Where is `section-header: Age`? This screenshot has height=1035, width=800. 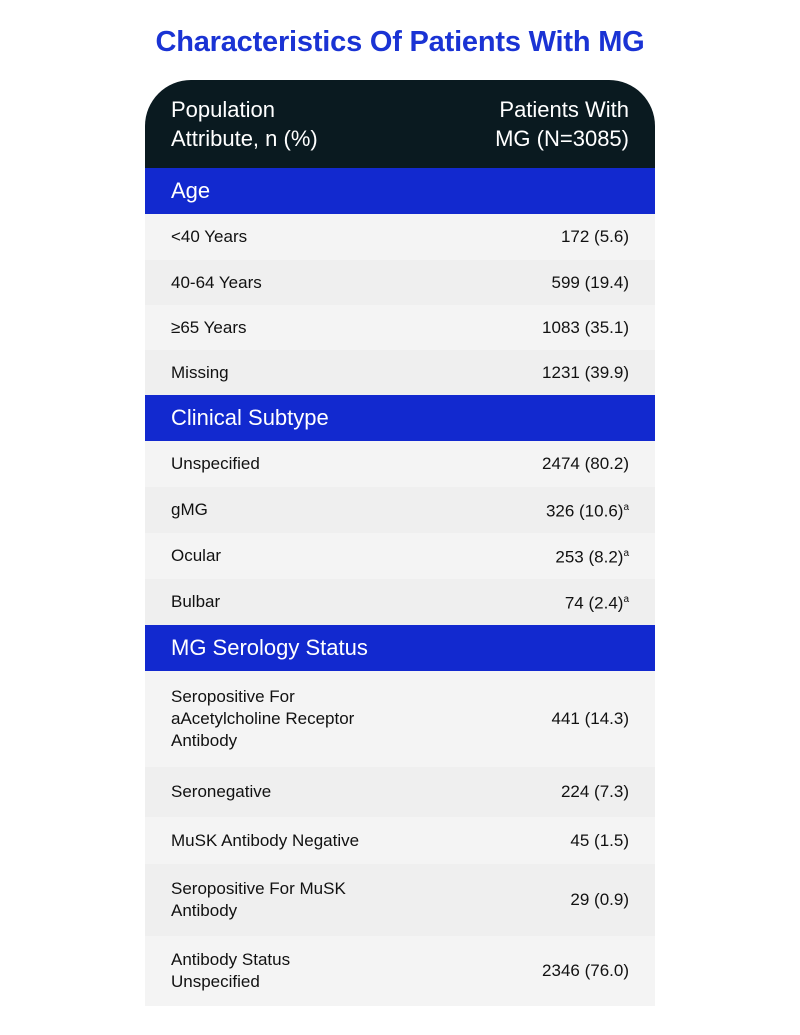 section-header: Age is located at coordinates (400, 191).